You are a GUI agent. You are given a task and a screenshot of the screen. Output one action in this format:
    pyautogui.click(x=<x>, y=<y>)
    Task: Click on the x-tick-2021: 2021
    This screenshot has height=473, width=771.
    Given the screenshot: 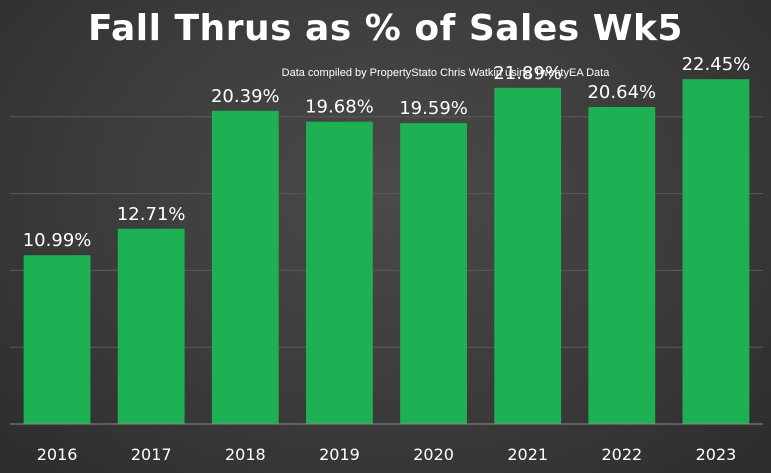 What is the action you would take?
    pyautogui.click(x=527, y=454)
    